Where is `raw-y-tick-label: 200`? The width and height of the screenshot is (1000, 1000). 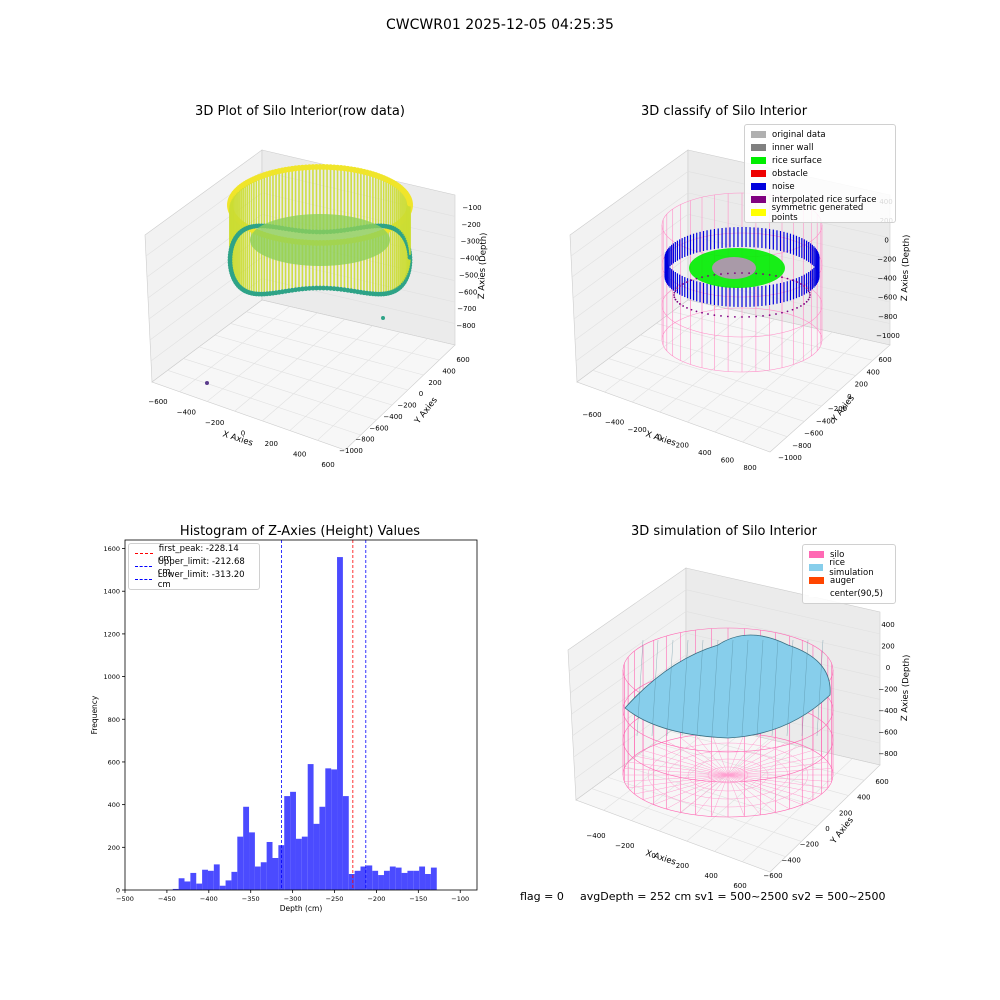 raw-y-tick-label: 200 is located at coordinates (434, 383).